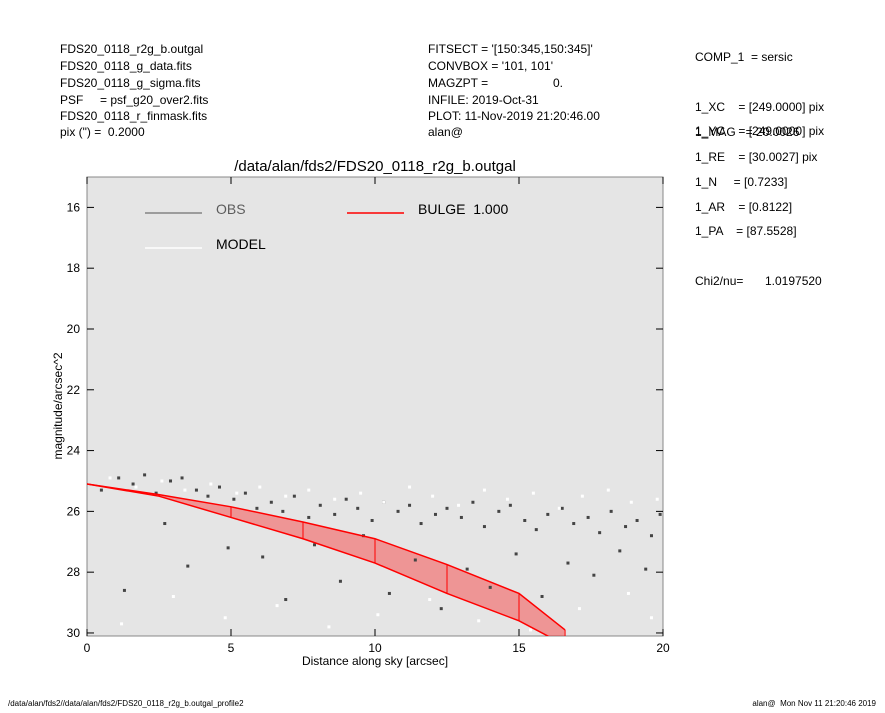 This screenshot has height=713, width=885. I want to click on y-tick-label: 26, so click(74, 511).